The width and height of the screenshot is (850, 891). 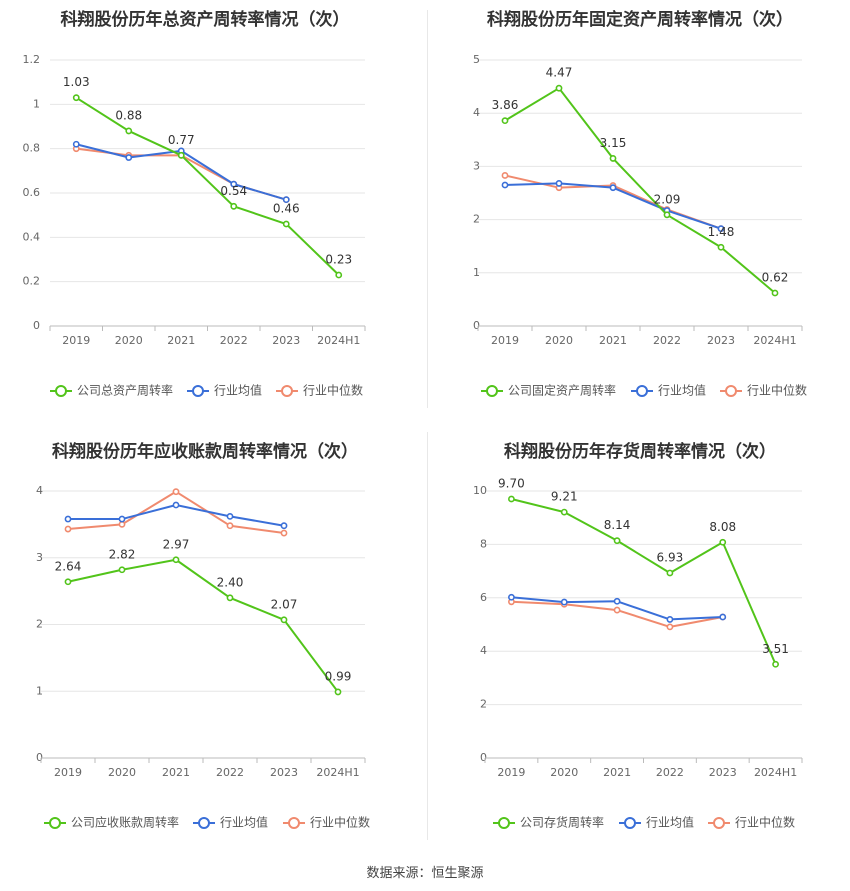 I want to click on data-label: 2.82, so click(x=122, y=554).